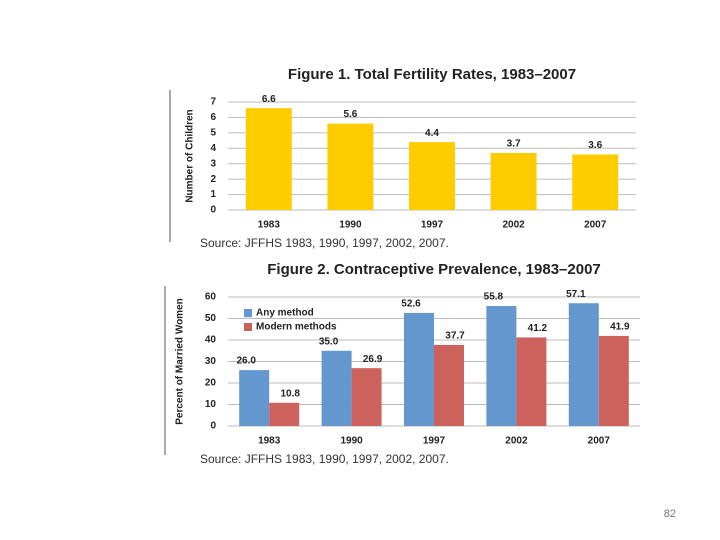 The width and height of the screenshot is (720, 540). I want to click on data-label: 4.4, so click(432, 133).